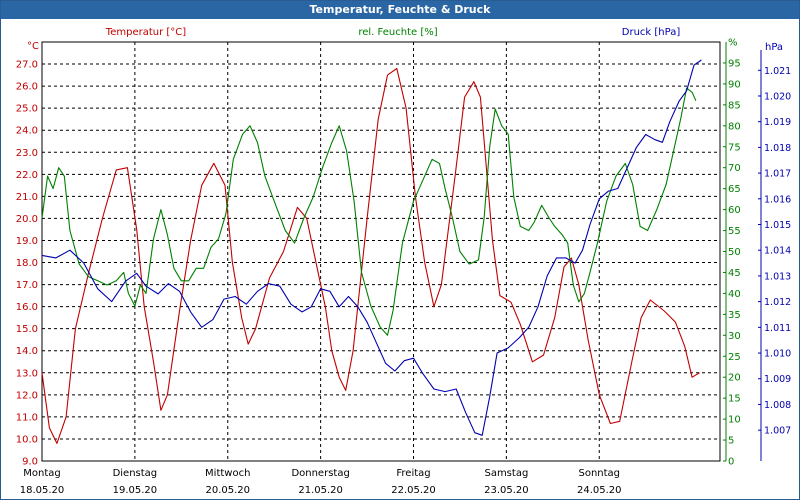 This screenshot has width=800, height=500. Describe the element at coordinates (227, 490) in the screenshot. I see `x-tick-date: 20.05.20` at that location.